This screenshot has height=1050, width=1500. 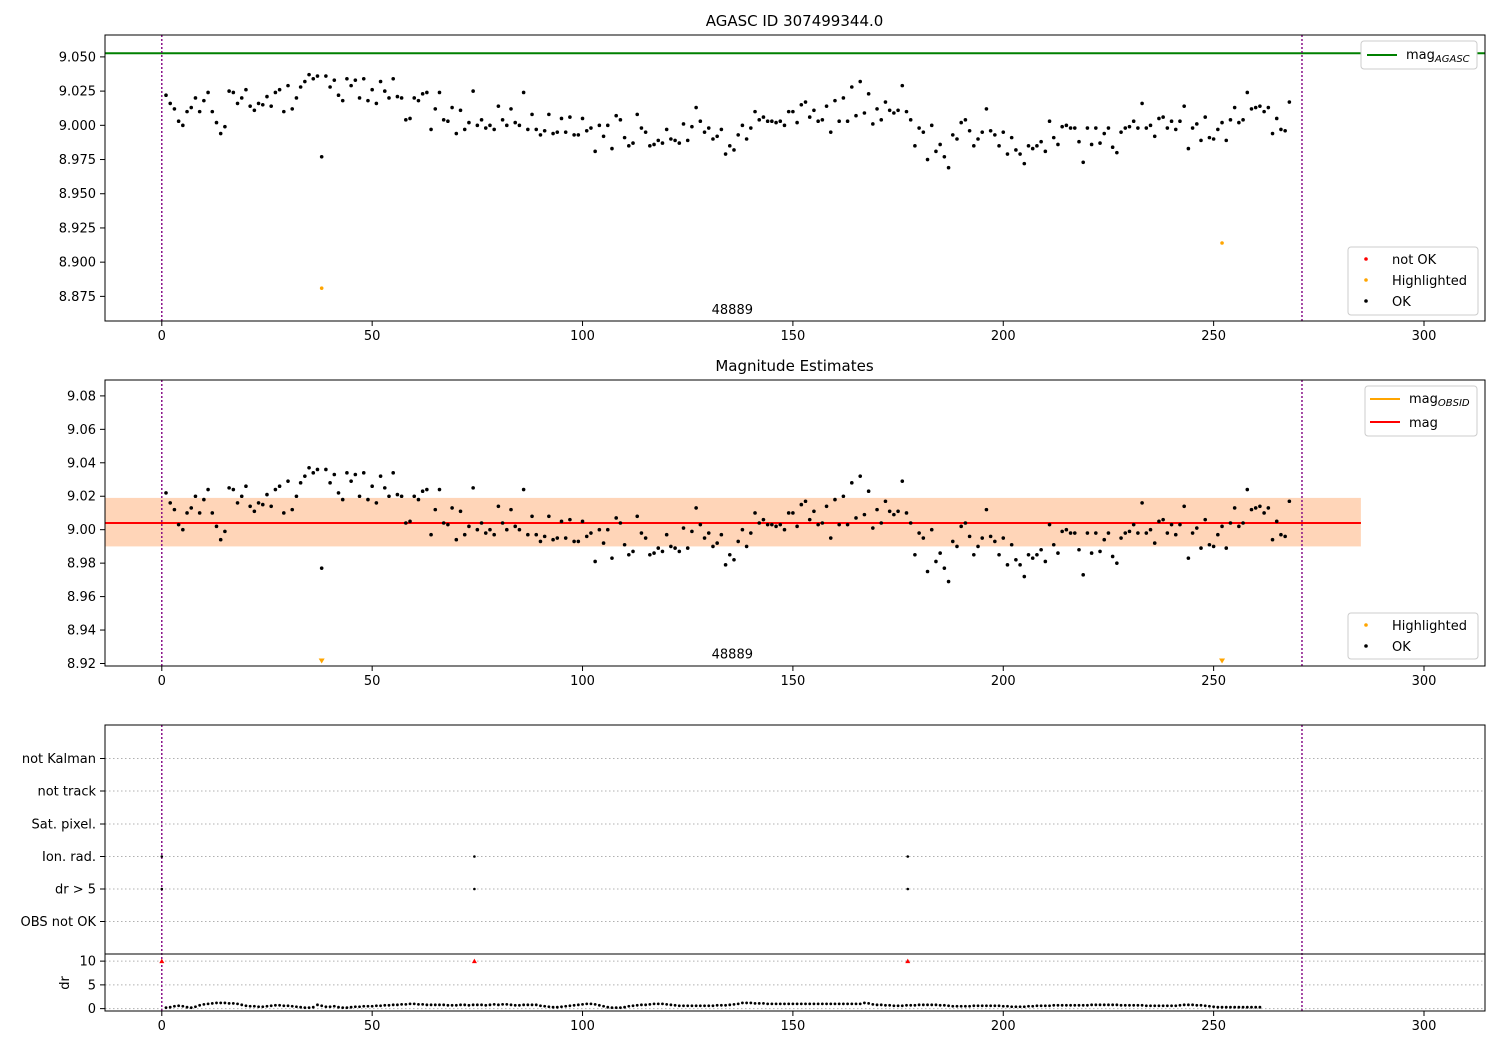 What do you see at coordinates (77, 194) in the screenshot?
I see `y-tick-label: 8.950` at bounding box center [77, 194].